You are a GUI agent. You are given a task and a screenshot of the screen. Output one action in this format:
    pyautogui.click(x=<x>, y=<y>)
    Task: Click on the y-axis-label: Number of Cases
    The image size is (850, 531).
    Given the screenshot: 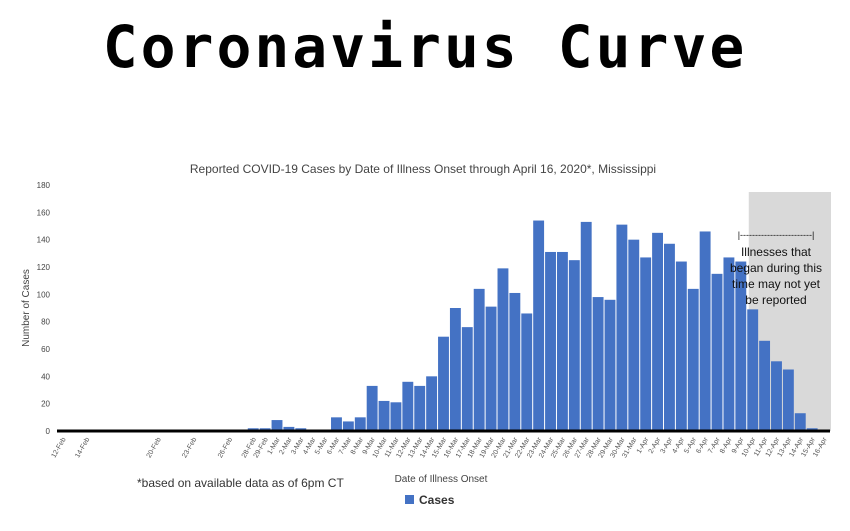 What is the action you would take?
    pyautogui.click(x=26, y=308)
    